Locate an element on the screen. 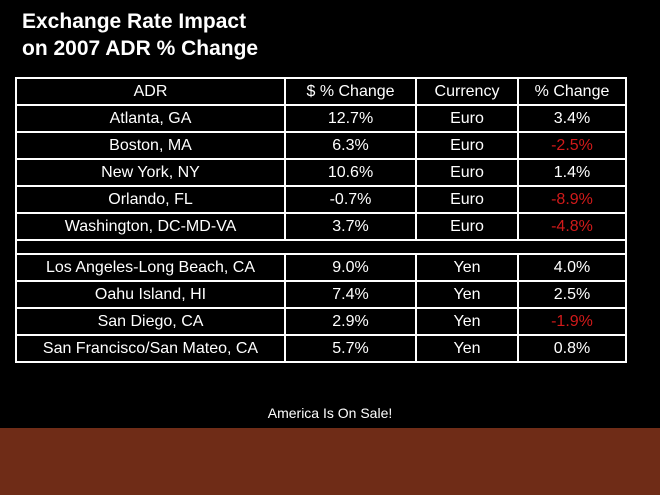 The image size is (660, 495). table-row: Oahu Island, HI 7.4% Yen 2.5% is located at coordinates (321, 294).